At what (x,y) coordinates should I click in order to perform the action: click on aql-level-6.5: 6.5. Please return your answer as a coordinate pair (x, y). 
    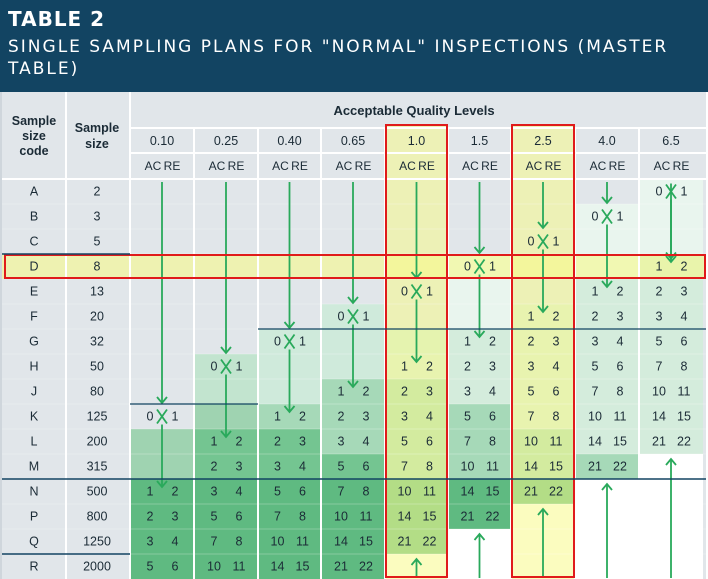
    Looking at the image, I should click on (670, 141).